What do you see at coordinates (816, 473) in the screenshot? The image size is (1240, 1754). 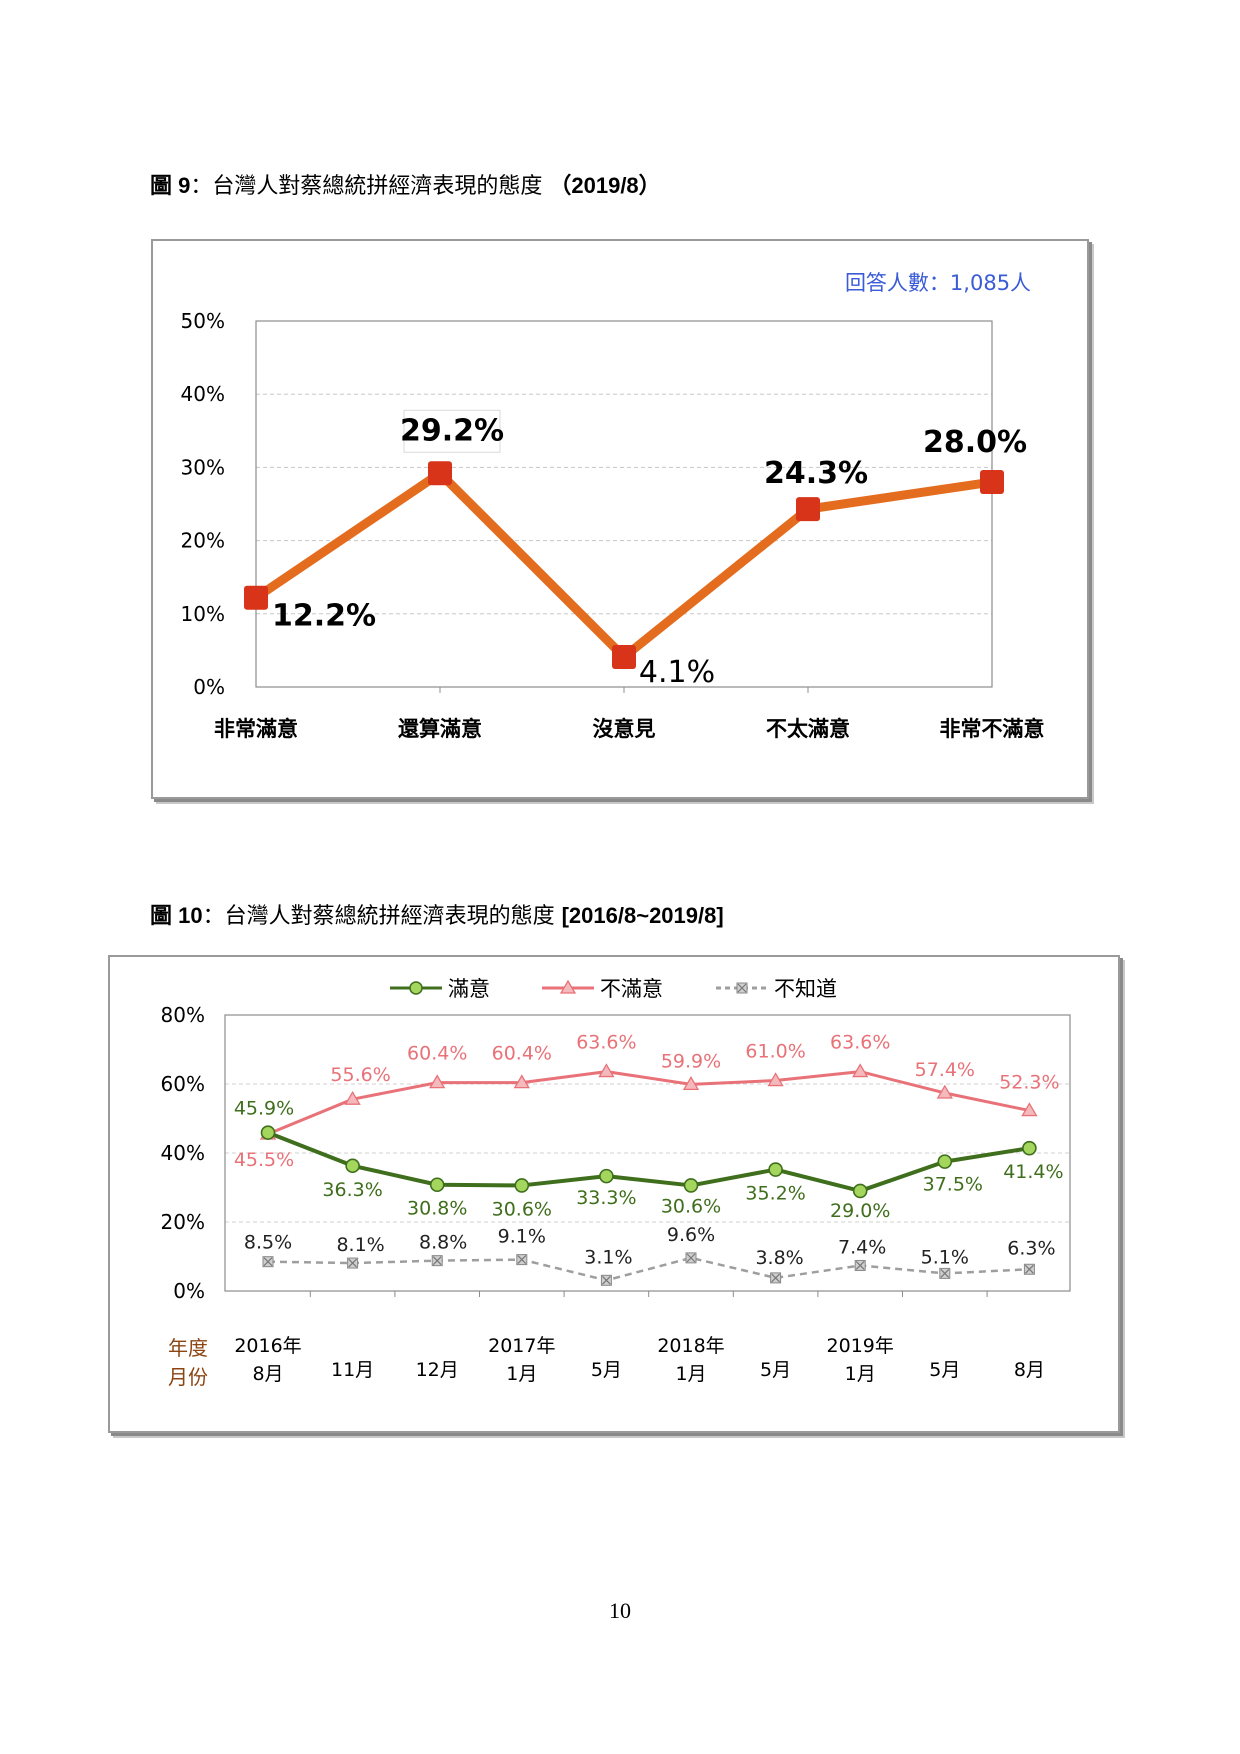 I see `data-label: 24.3%` at bounding box center [816, 473].